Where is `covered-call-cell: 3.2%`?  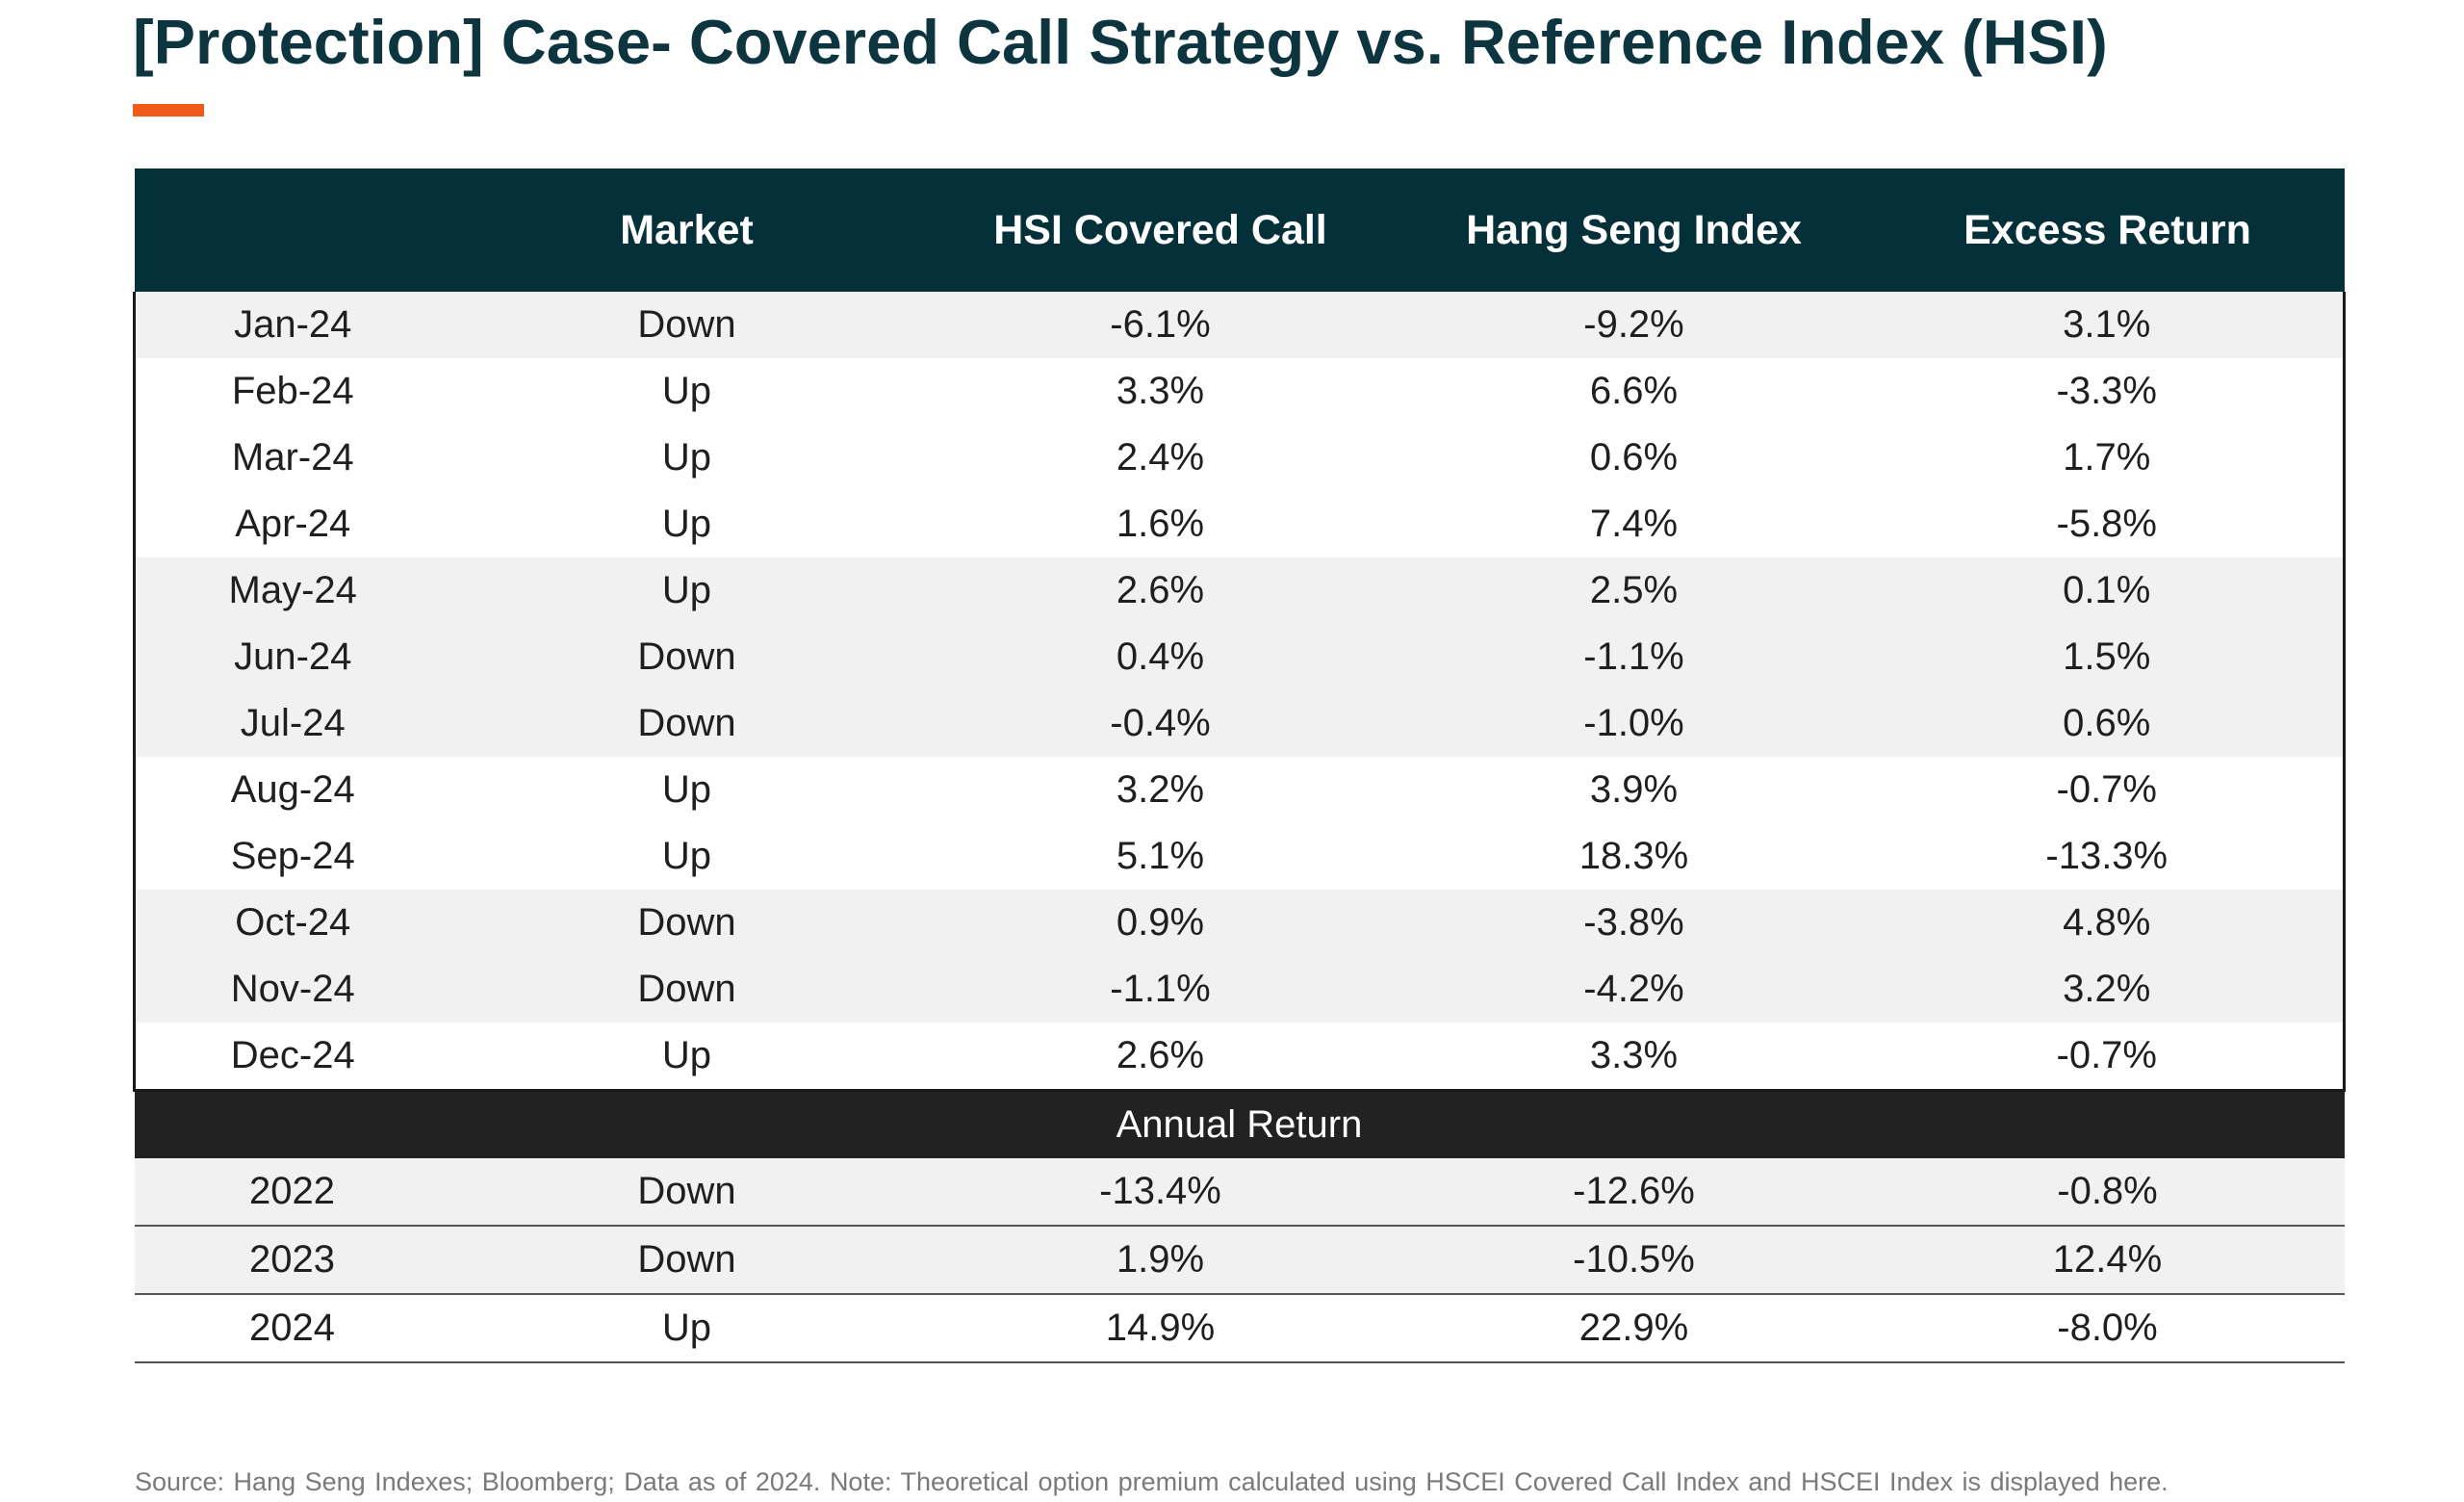
covered-call-cell: 3.2% is located at coordinates (1160, 790).